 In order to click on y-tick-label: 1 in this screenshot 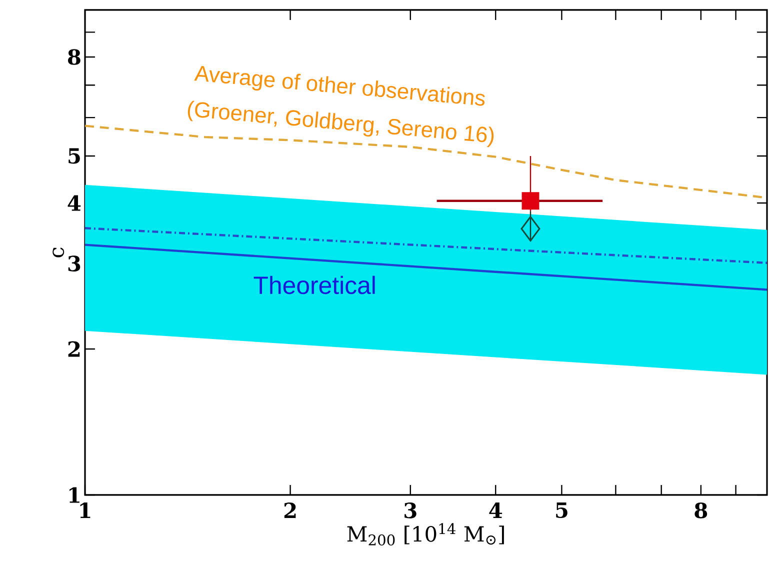, I will do `click(74, 495)`.